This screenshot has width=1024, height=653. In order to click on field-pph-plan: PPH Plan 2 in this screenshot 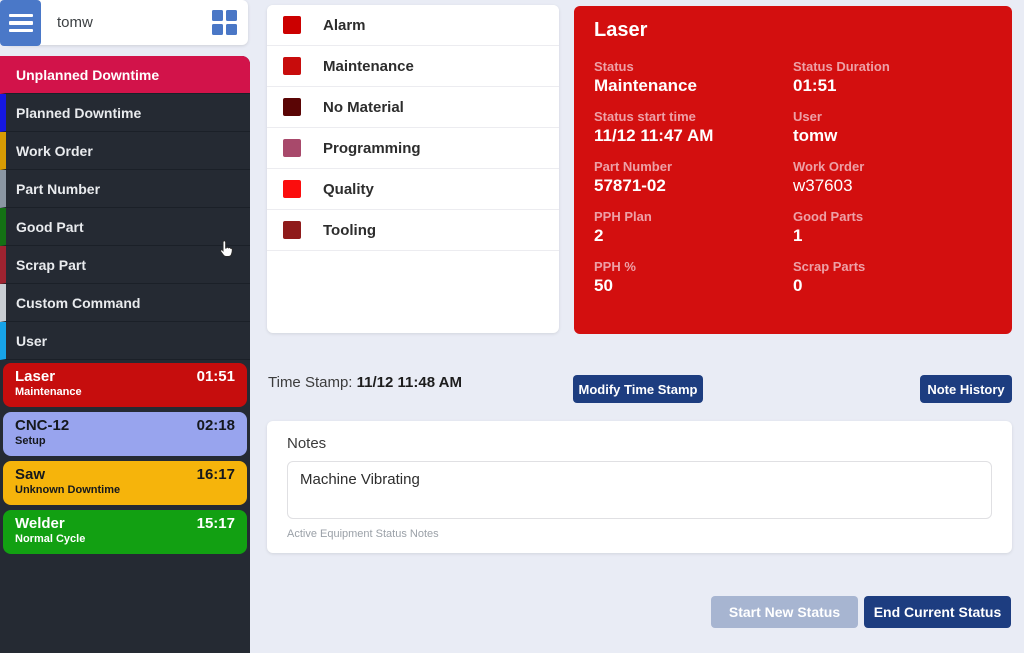, I will do `click(623, 227)`.